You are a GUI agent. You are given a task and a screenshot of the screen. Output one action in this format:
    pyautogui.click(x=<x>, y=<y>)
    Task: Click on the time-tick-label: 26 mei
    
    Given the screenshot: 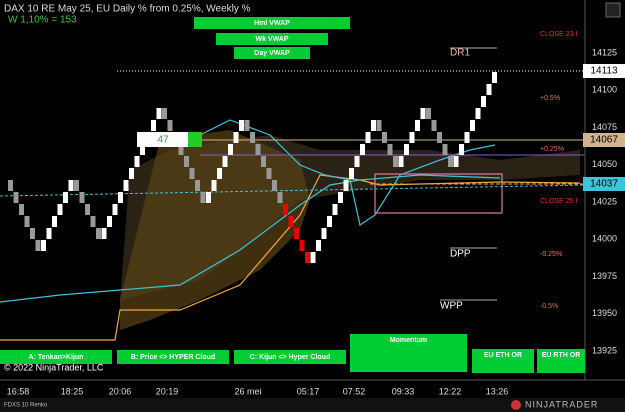 What is the action you would take?
    pyautogui.click(x=247, y=391)
    